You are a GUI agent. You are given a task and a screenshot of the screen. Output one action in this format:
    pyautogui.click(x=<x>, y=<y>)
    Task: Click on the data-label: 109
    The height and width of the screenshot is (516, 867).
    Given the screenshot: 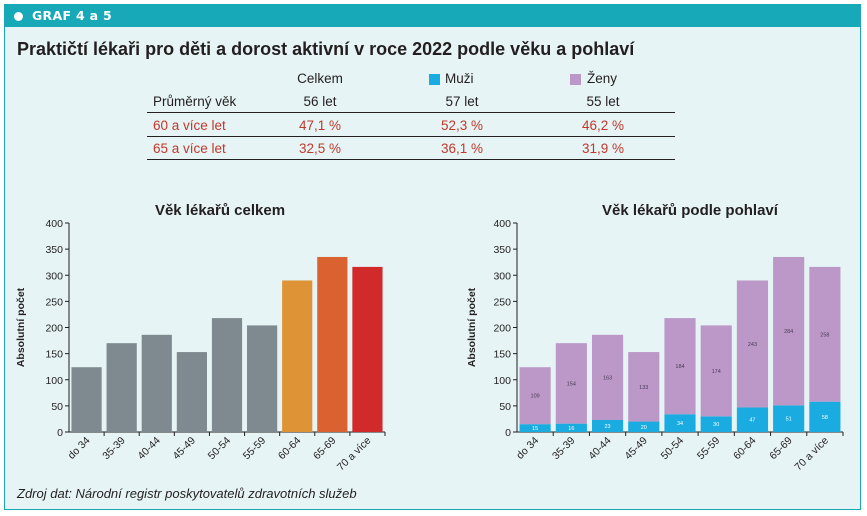 What is the action you would take?
    pyautogui.click(x=535, y=397)
    